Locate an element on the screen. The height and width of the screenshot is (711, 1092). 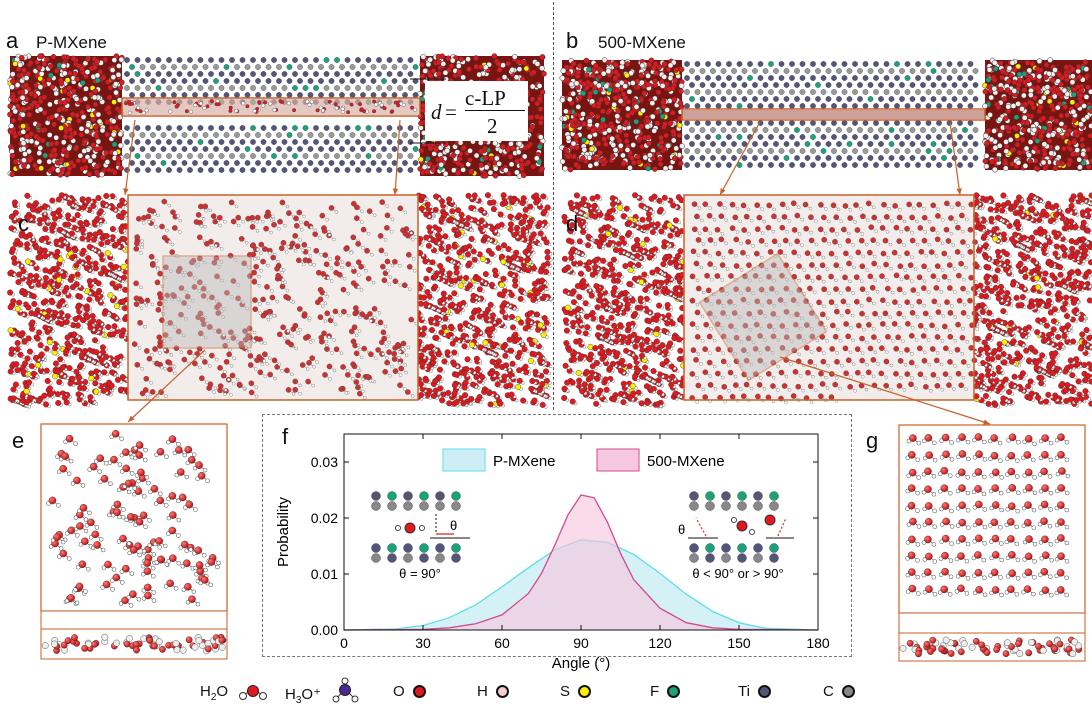
mxene-sheets-a is located at coordinates (271, 115).